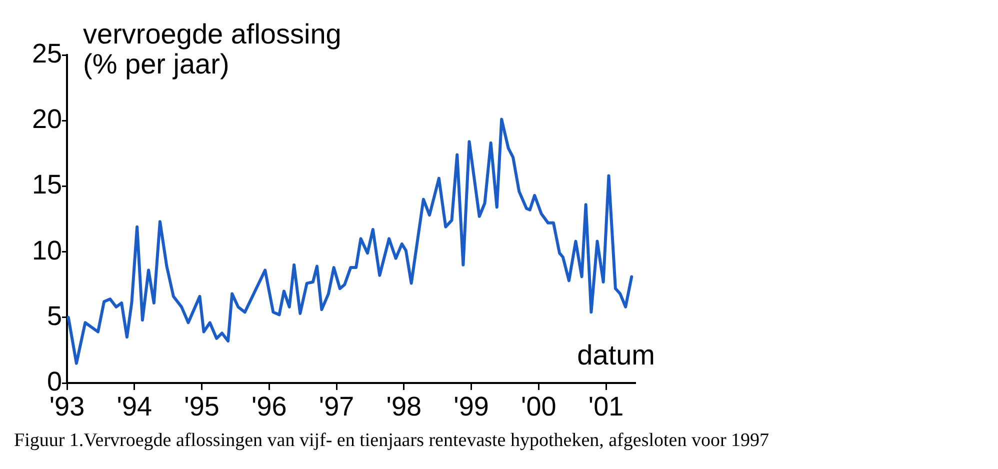 The height and width of the screenshot is (469, 998). What do you see at coordinates (47, 185) in the screenshot?
I see `y-tick-label: 15` at bounding box center [47, 185].